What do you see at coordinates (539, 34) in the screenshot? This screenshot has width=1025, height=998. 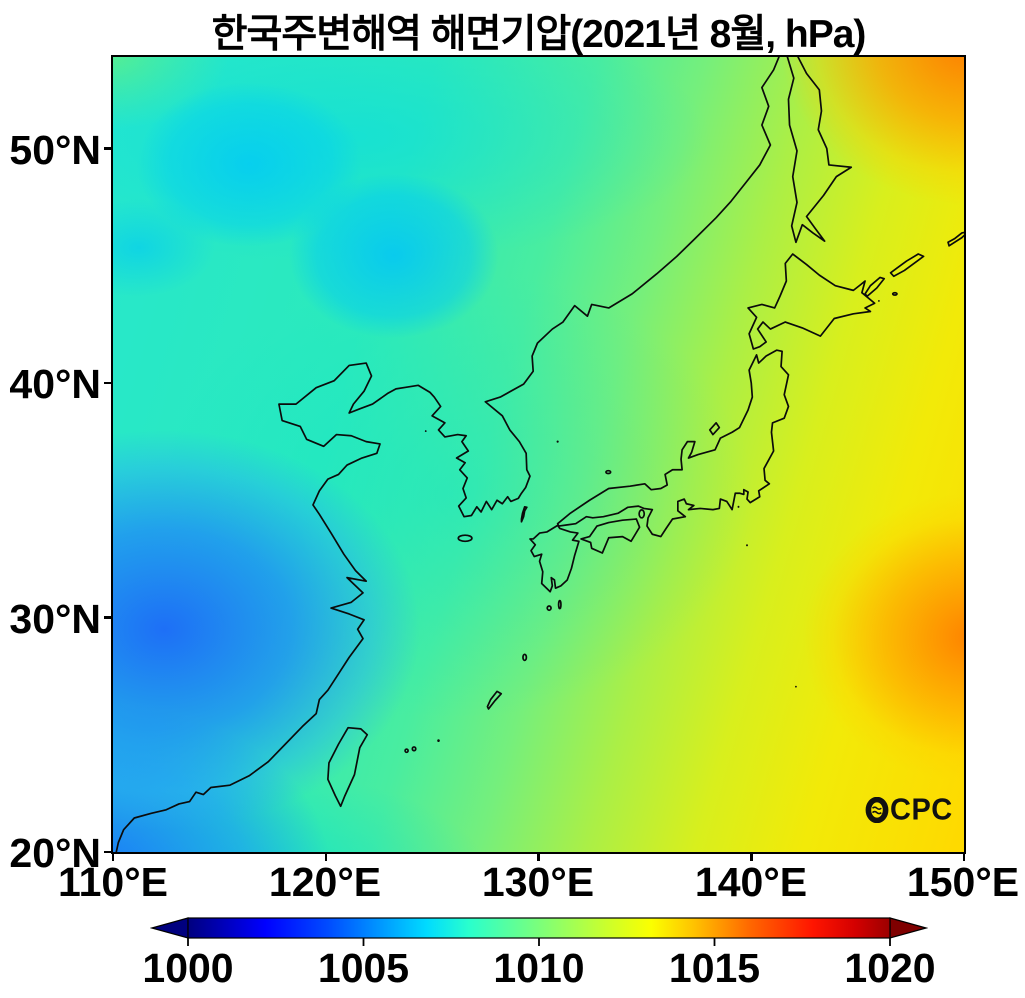 I see `page-title: 한국주변해역 해면기압(2021년 8월, hPa)` at bounding box center [539, 34].